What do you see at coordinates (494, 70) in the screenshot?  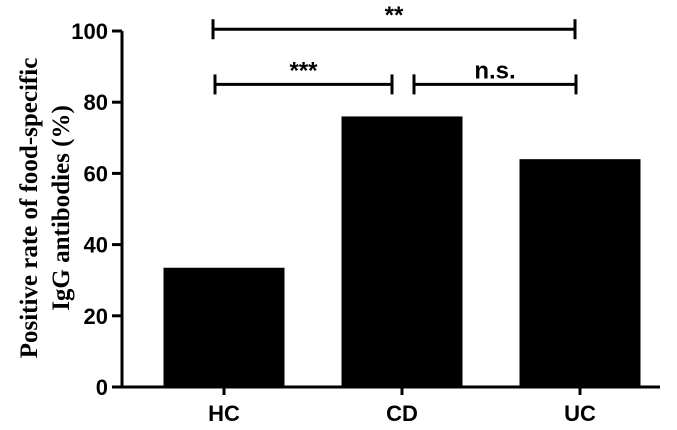 I see `significance-label: n.s.` at bounding box center [494, 70].